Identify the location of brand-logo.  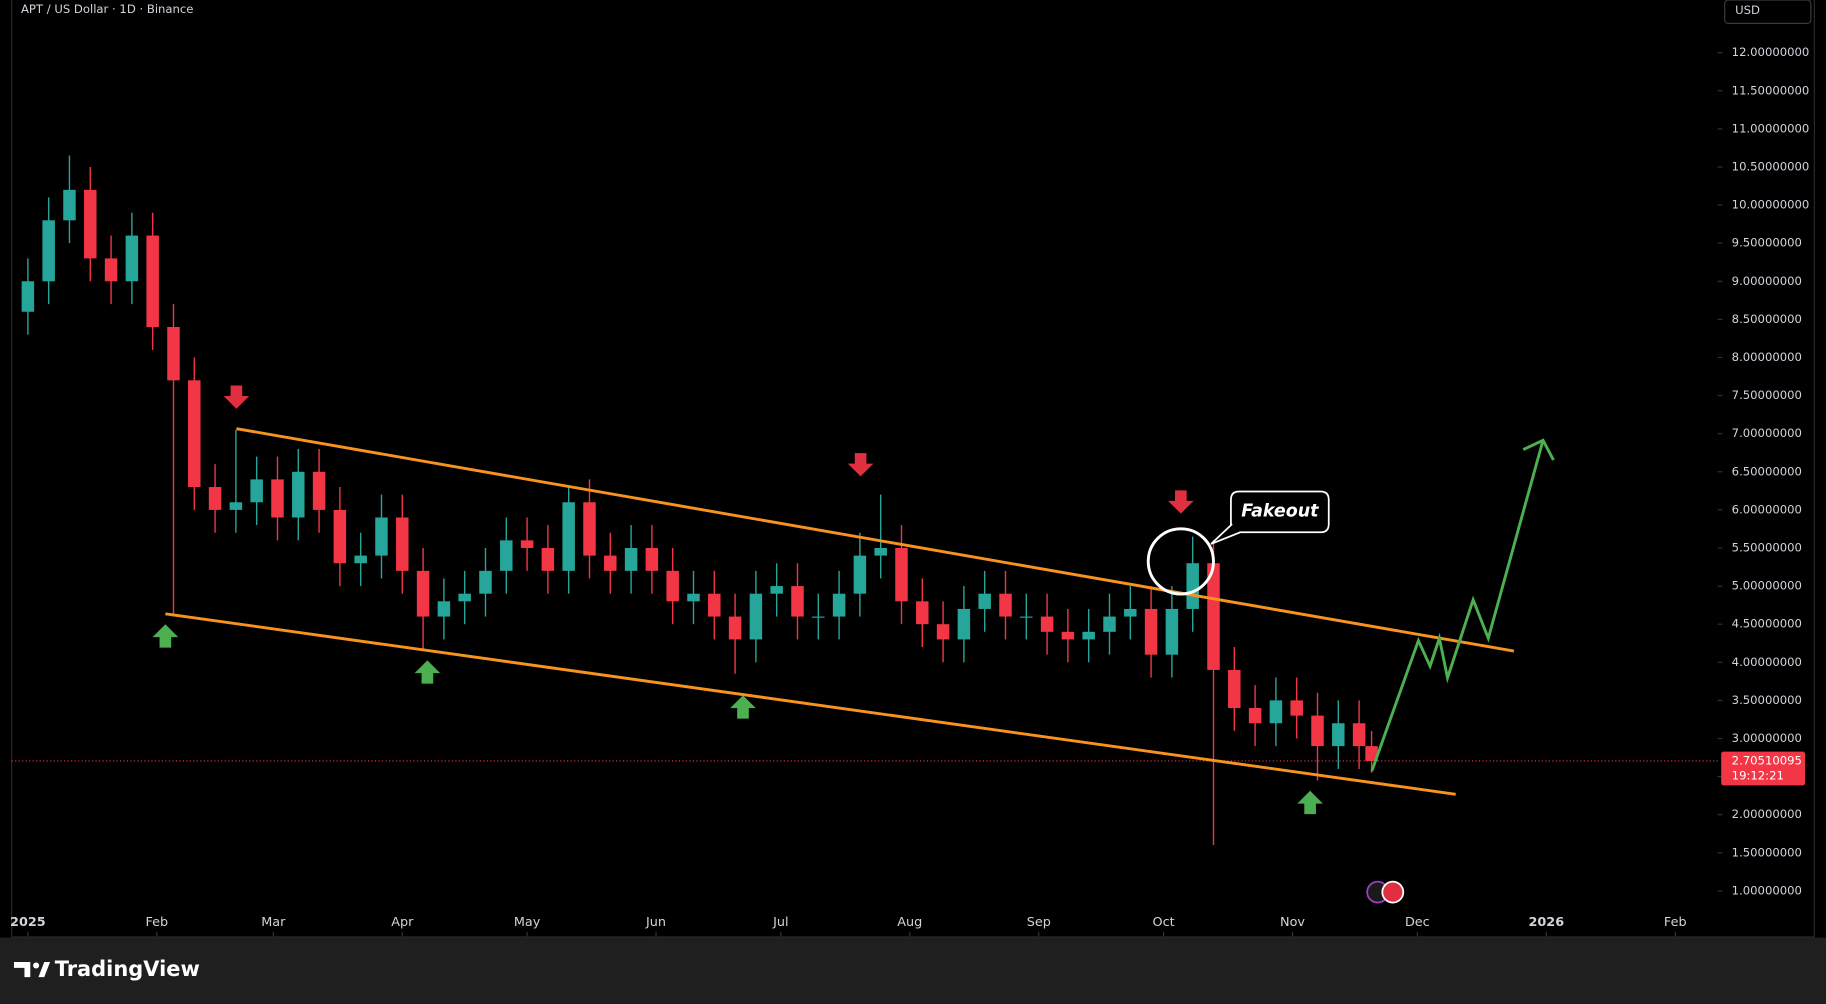
(32, 969).